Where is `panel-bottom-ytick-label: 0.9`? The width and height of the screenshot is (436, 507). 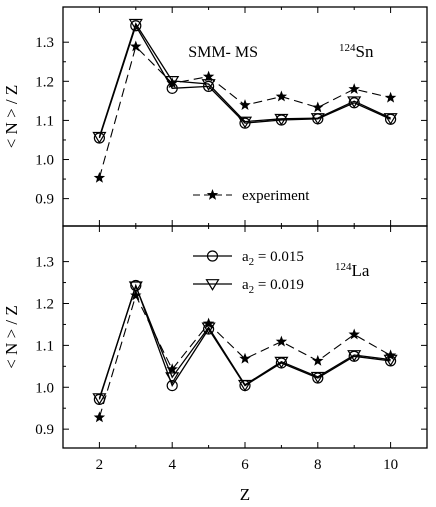 panel-bottom-ytick-label: 0.9 is located at coordinates (44, 430).